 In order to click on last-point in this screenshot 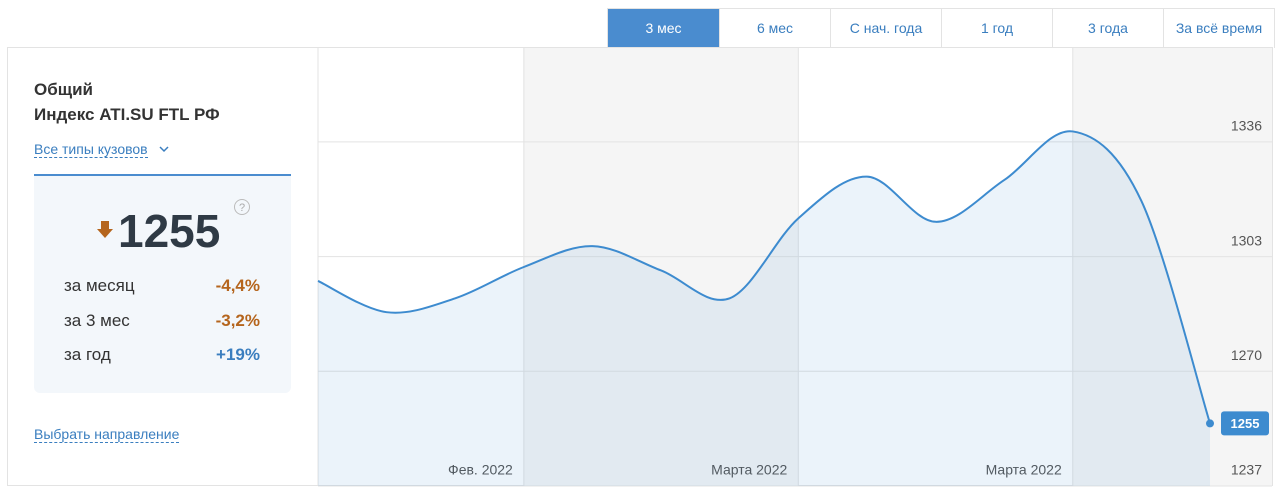, I will do `click(1210, 423)`.